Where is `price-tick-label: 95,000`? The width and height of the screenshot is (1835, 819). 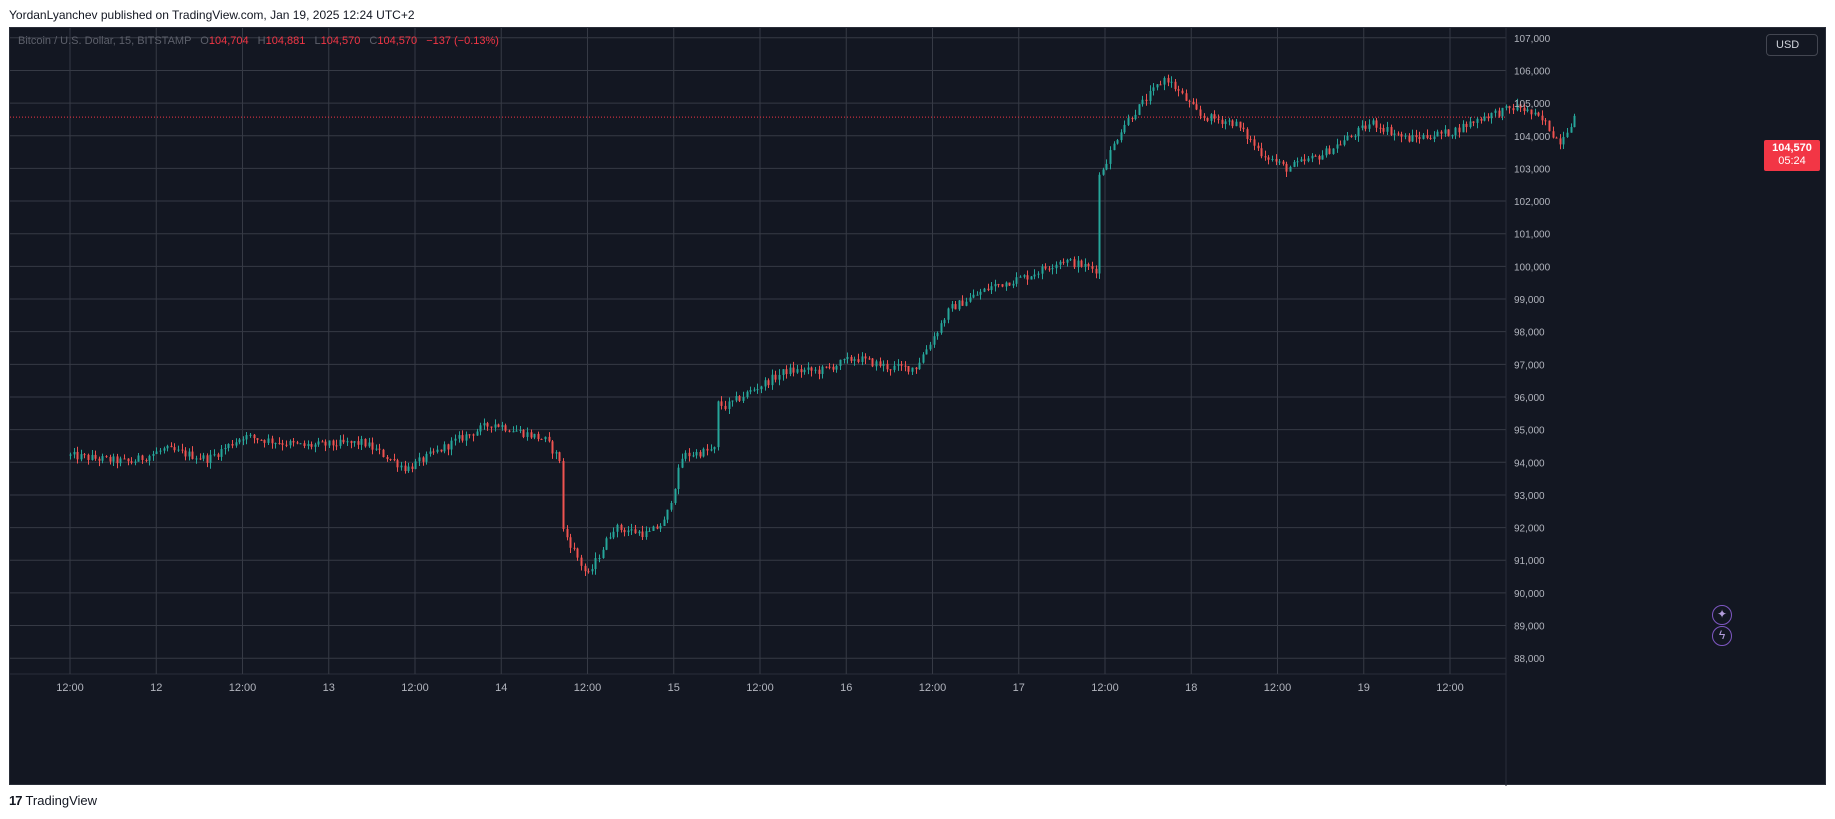
price-tick-label: 95,000 is located at coordinates (1529, 431).